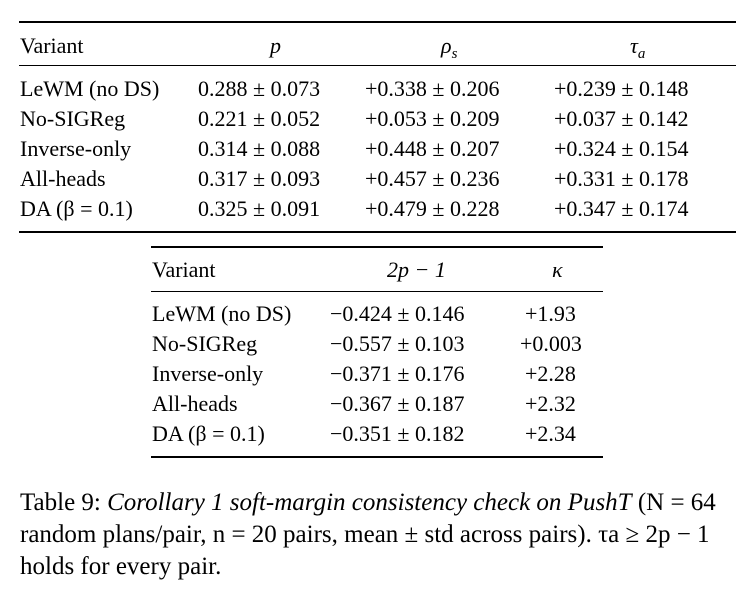  What do you see at coordinates (416, 269) in the screenshot?
I see `table-2-header-2p-minus-1: 2p − 1` at bounding box center [416, 269].